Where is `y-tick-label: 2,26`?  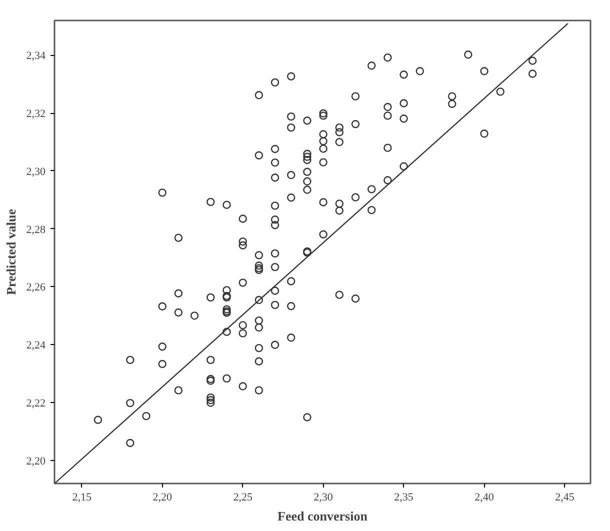
y-tick-label: 2,26 is located at coordinates (36, 288).